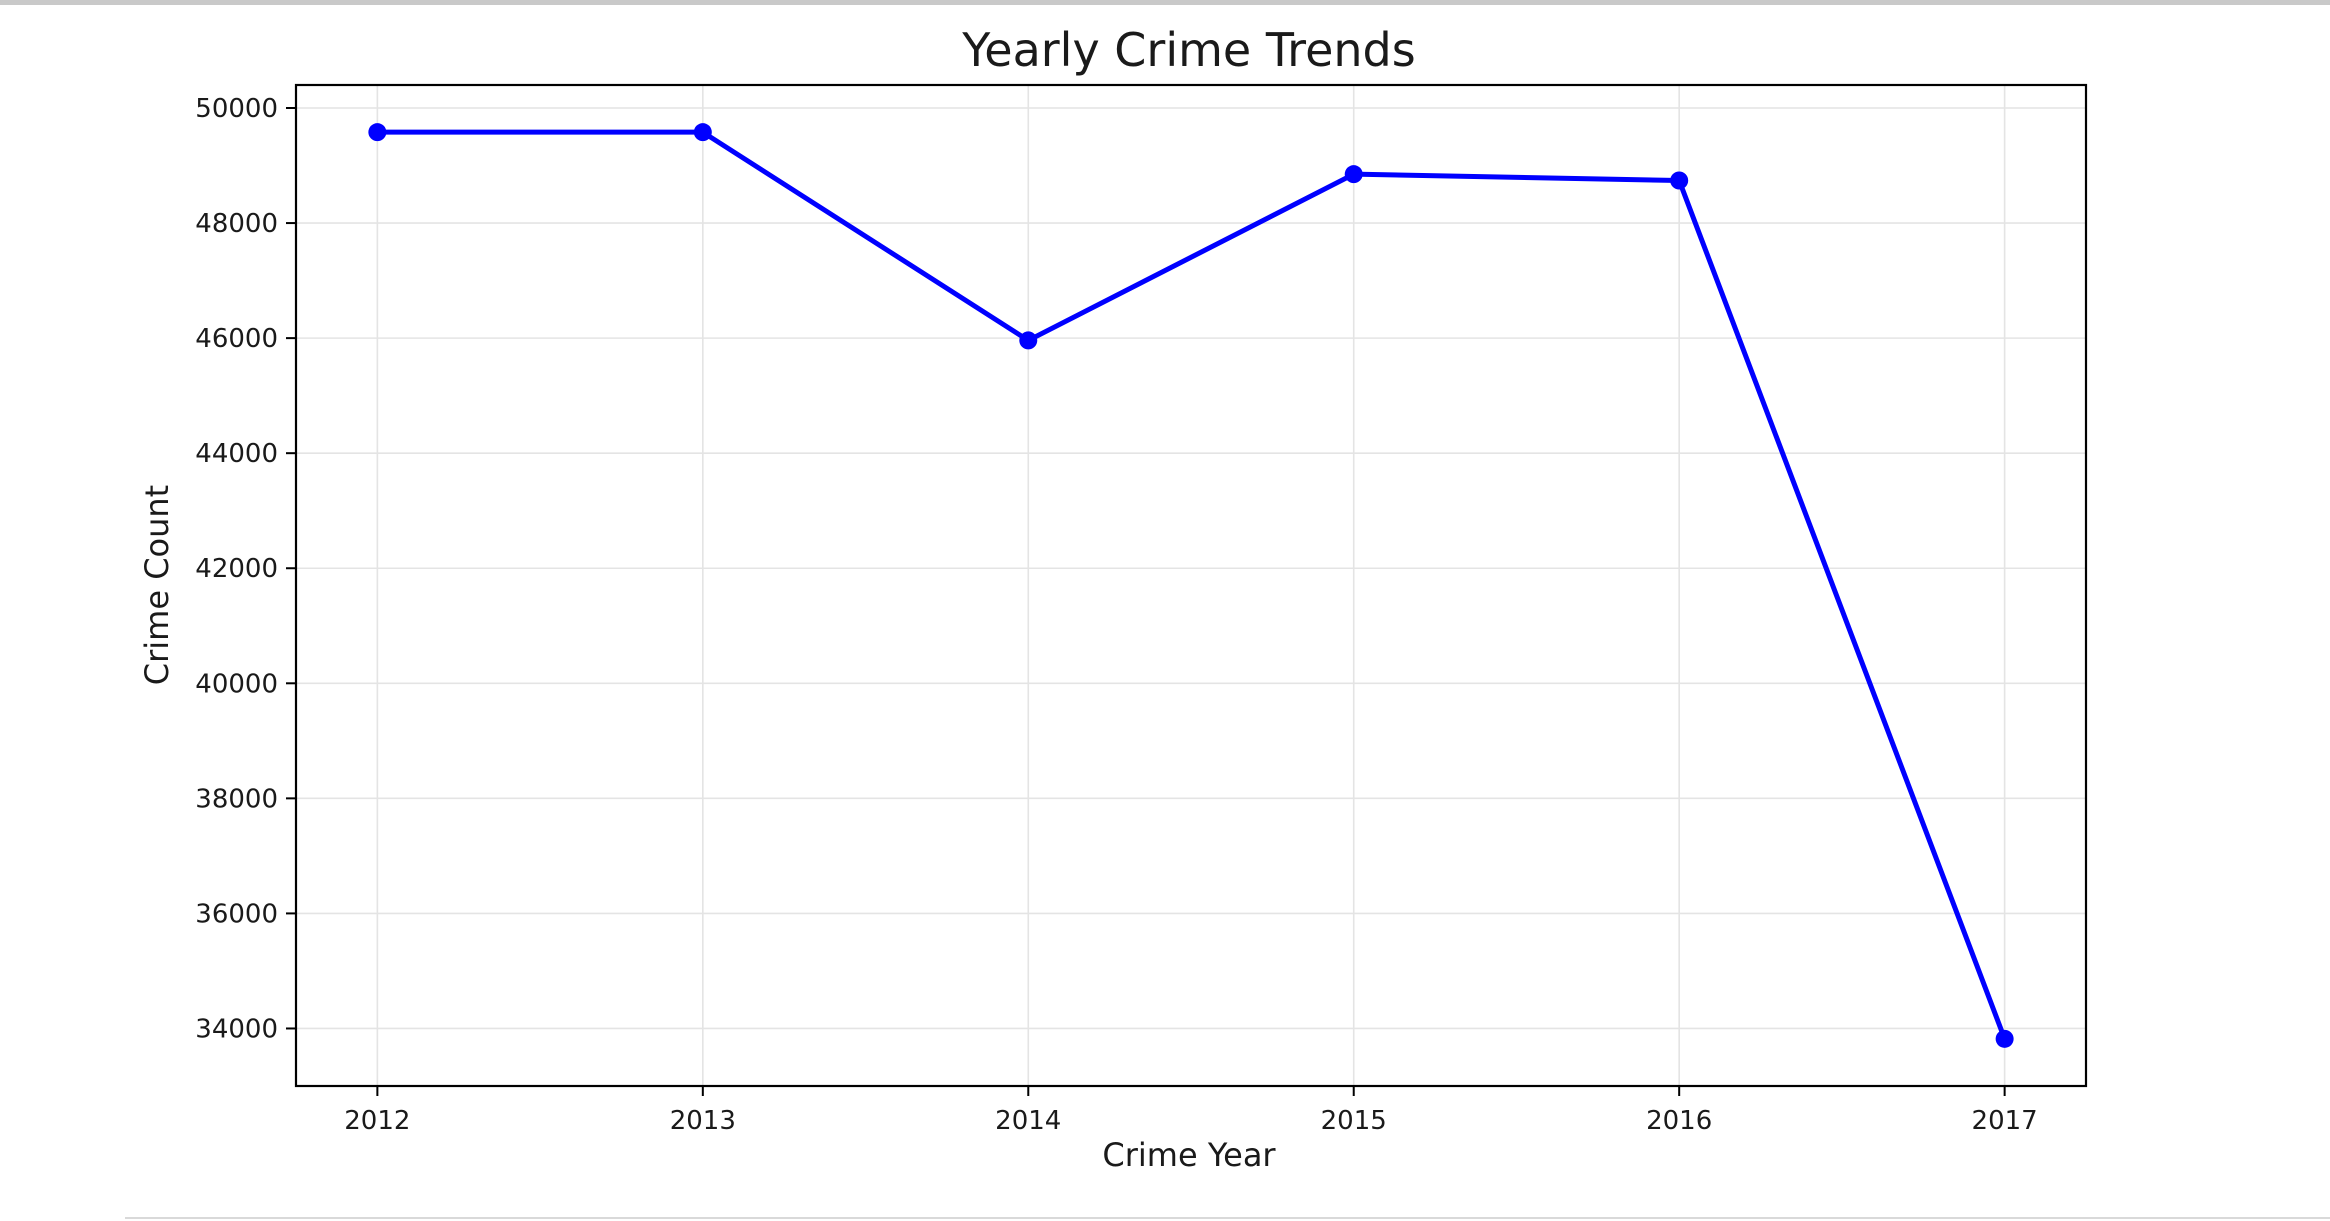 This screenshot has width=2330, height=1221. Describe the element at coordinates (1227, 1218) in the screenshot. I see `bottom-divider` at that location.